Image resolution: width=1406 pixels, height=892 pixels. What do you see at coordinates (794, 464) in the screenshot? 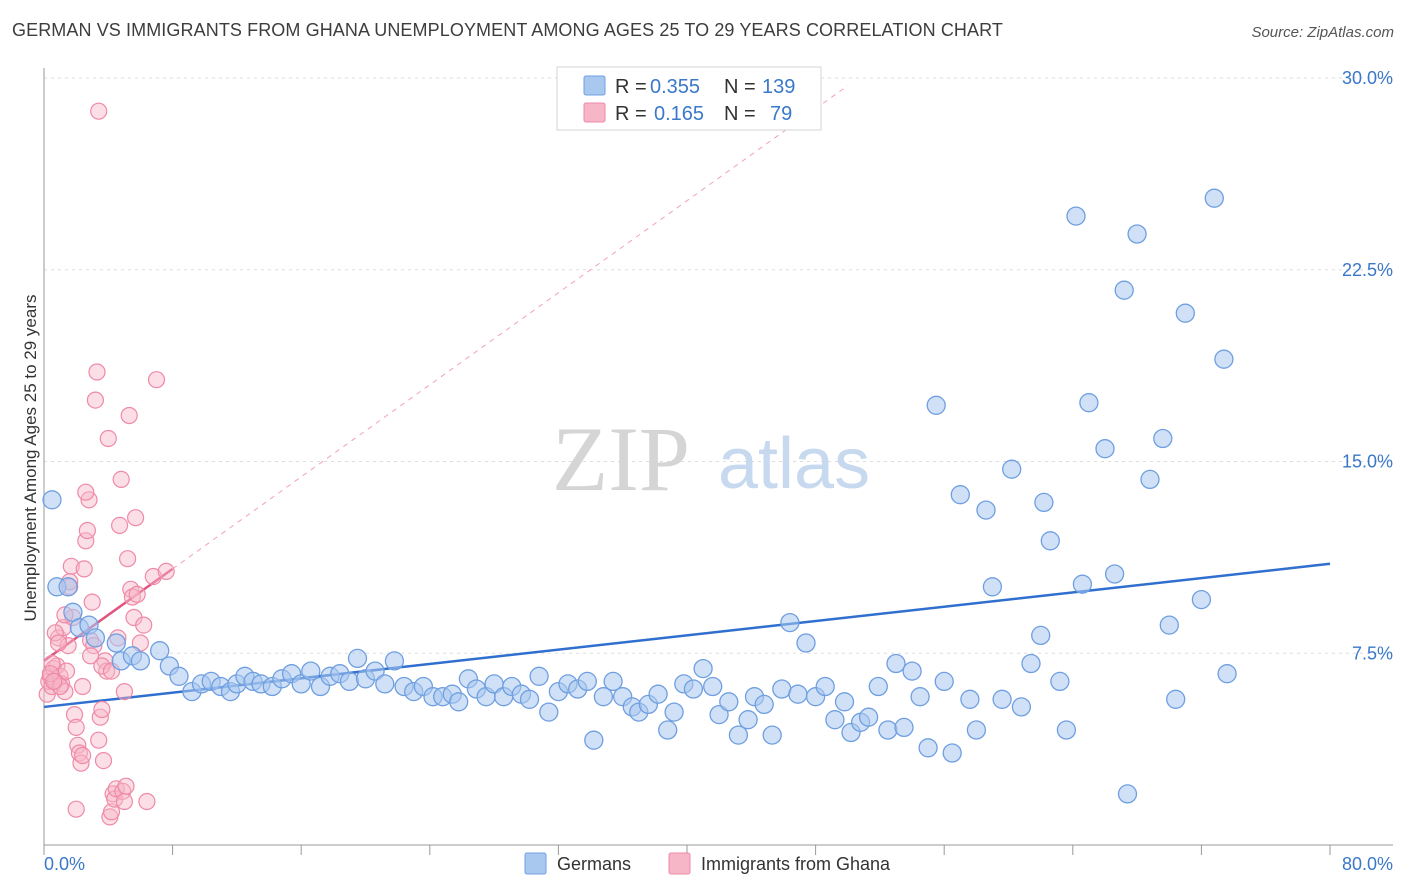
I see `watermark-atlas: atlas` at bounding box center [794, 464].